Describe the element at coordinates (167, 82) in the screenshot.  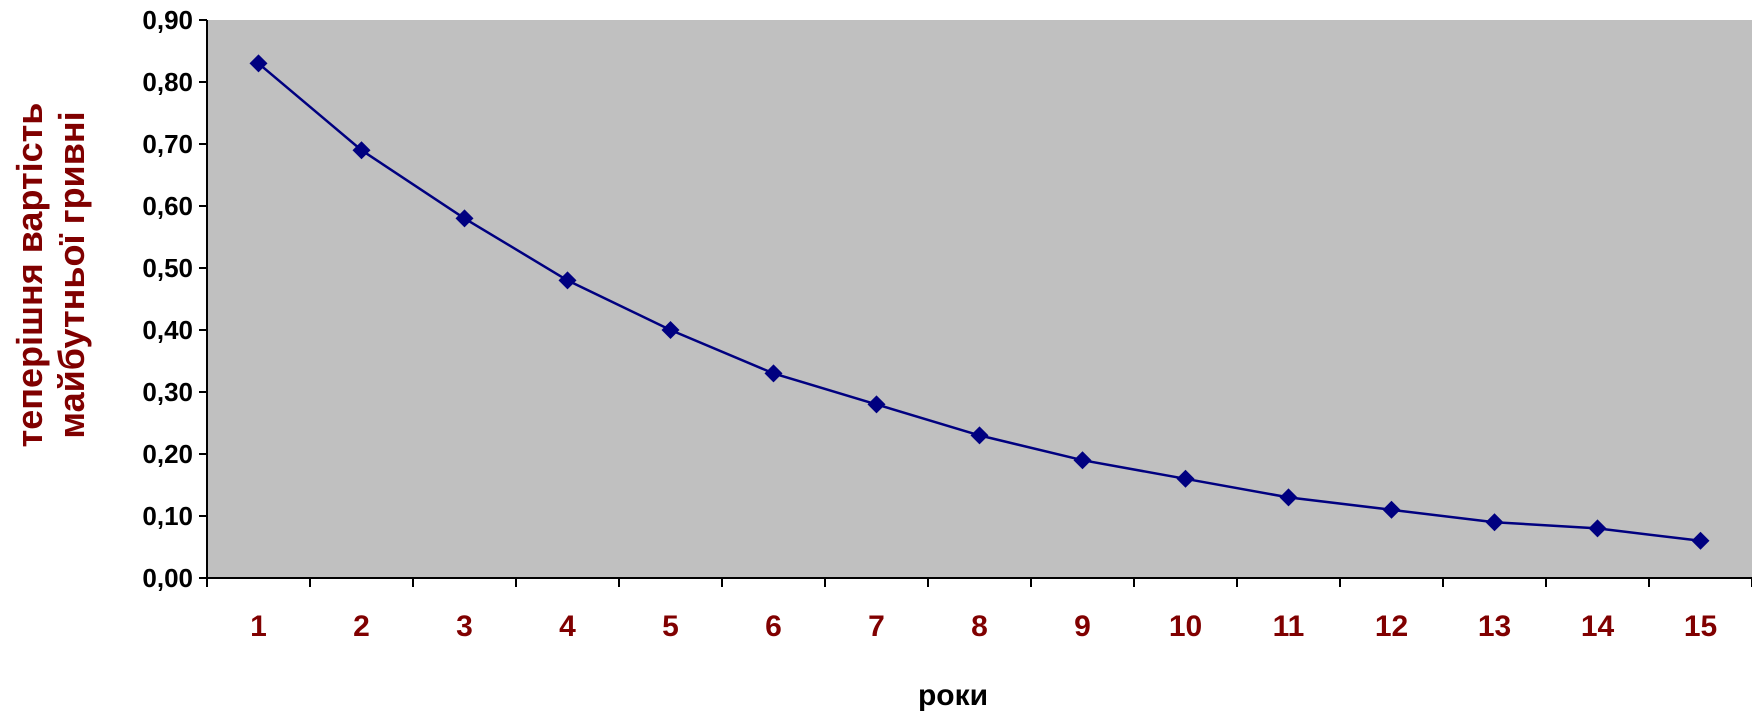
I see `y-tick-label: 0,80` at that location.